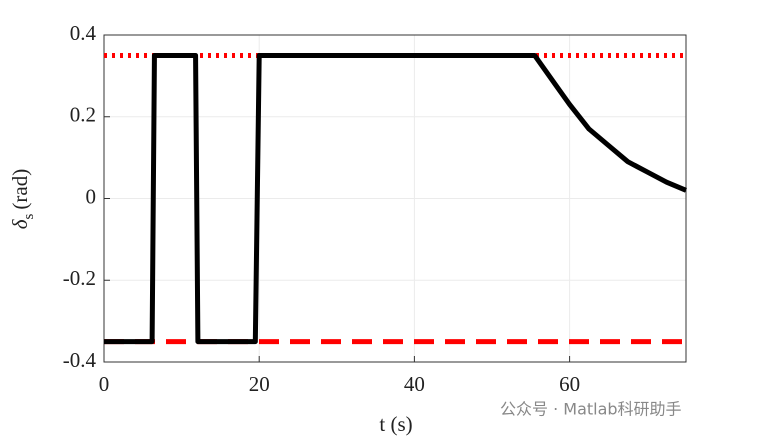 This screenshot has width=758, height=441. What do you see at coordinates (83, 115) in the screenshot?
I see `y-tick-label: 0.2` at bounding box center [83, 115].